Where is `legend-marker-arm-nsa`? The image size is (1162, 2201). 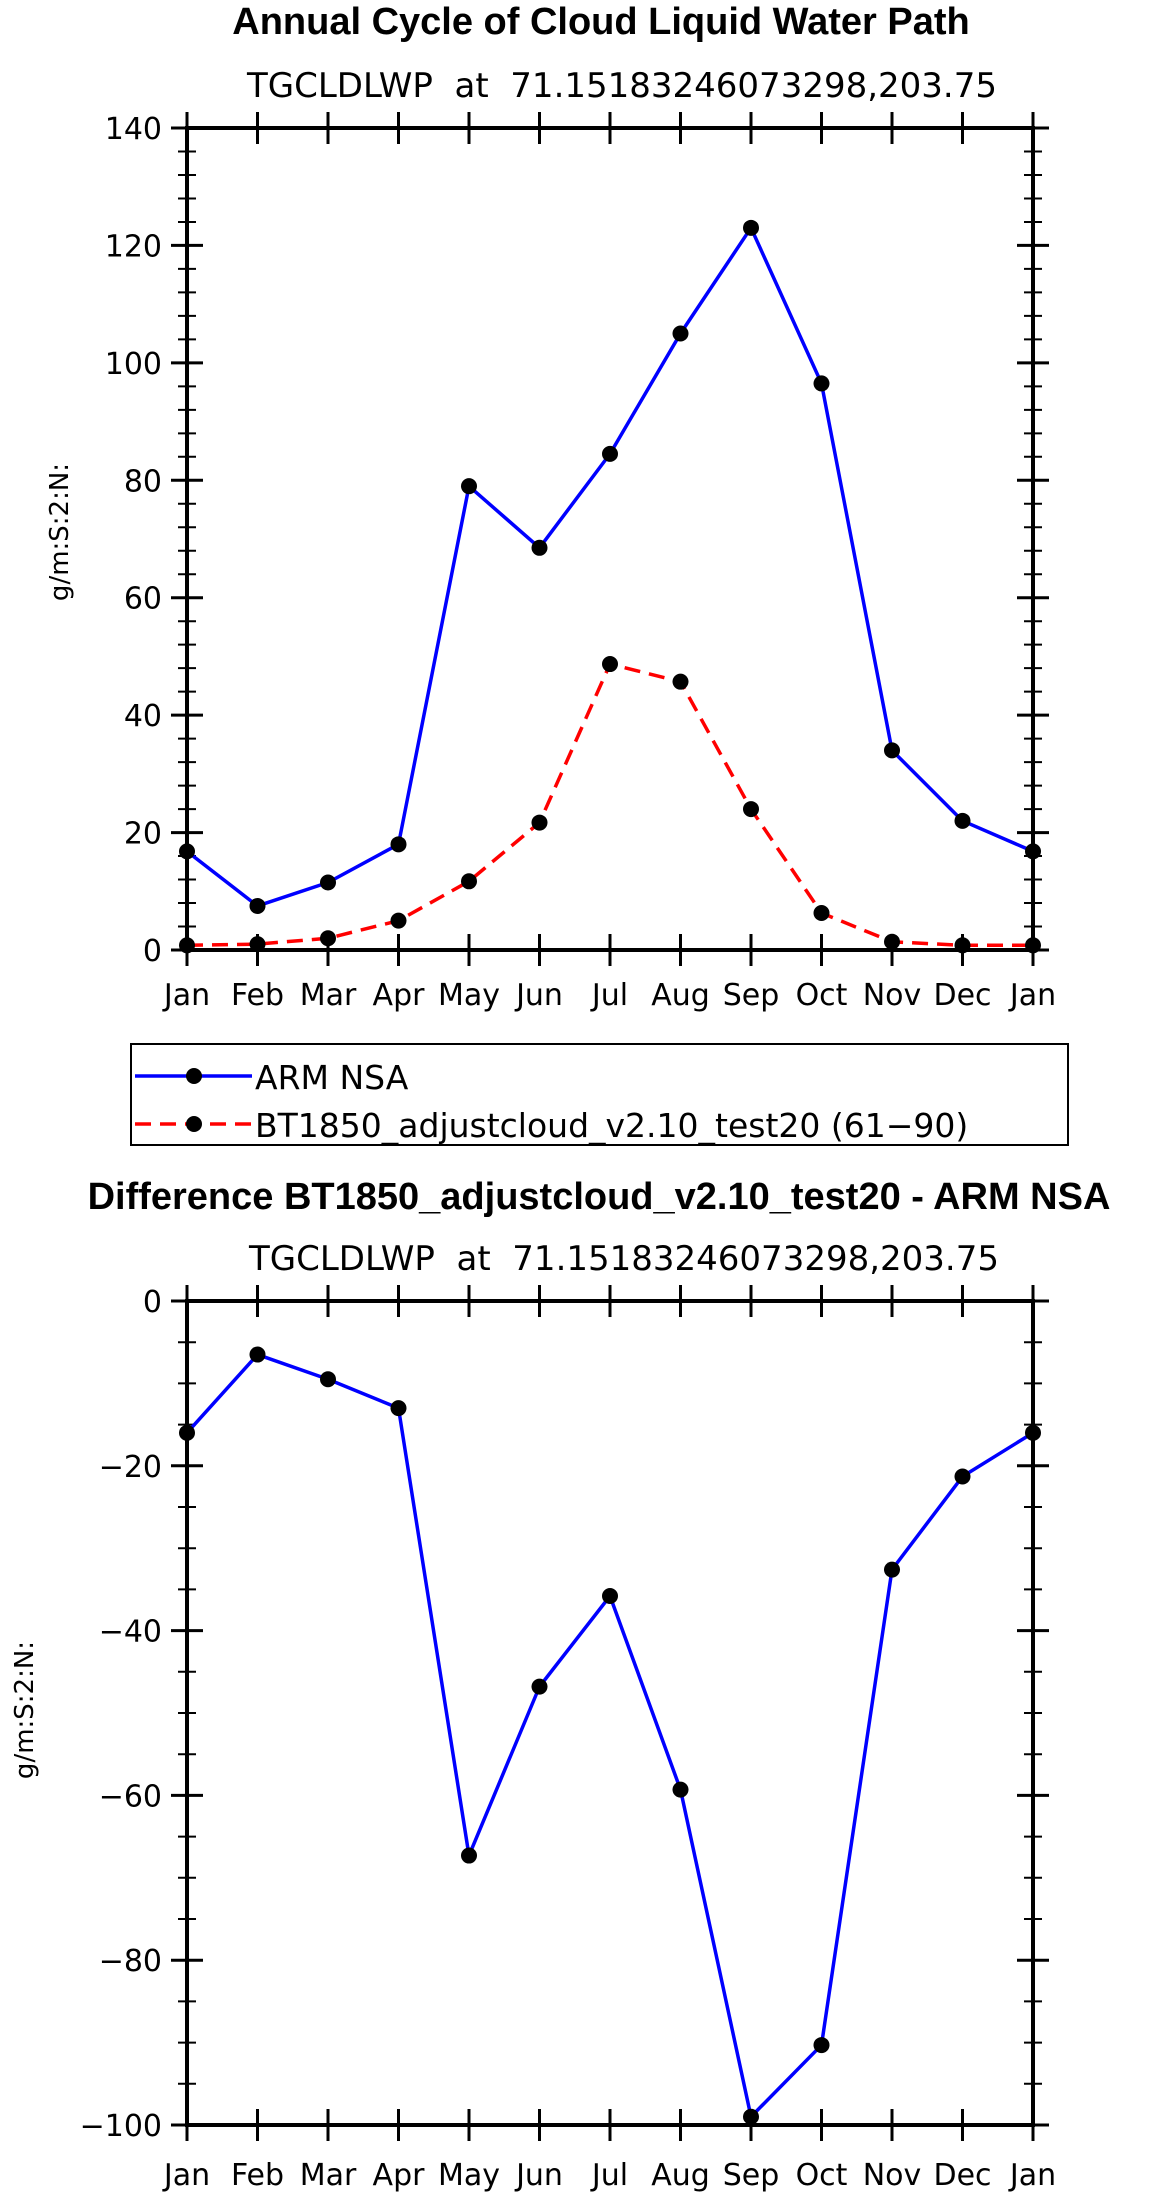 legend-marker-arm-nsa is located at coordinates (194, 1076).